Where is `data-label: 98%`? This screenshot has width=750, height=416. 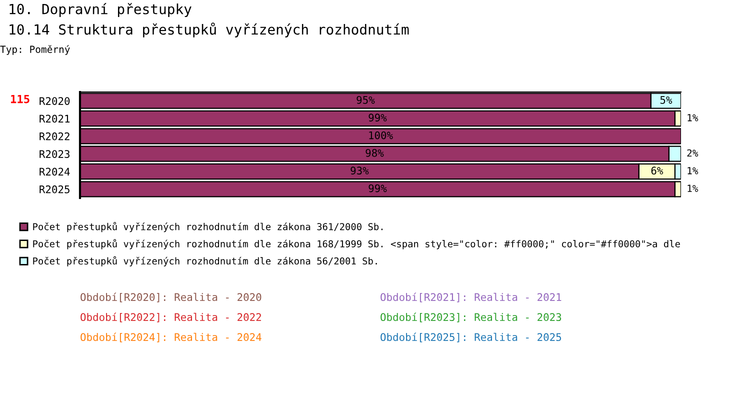
data-label: 98% is located at coordinates (375, 153).